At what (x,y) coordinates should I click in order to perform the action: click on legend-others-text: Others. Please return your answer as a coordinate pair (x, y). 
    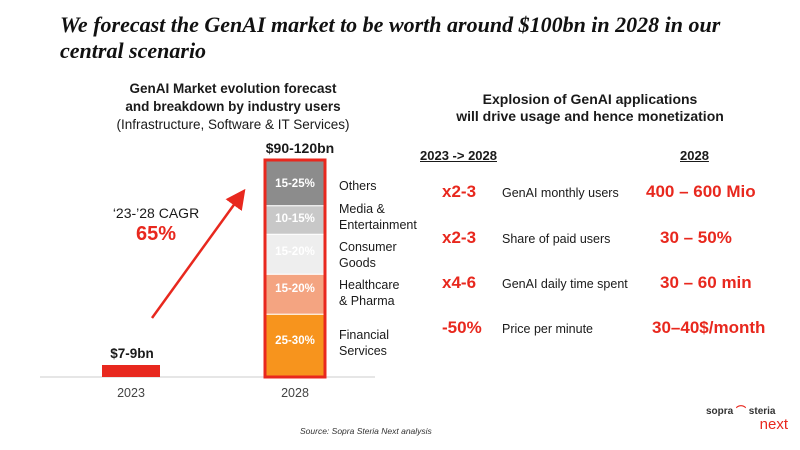
    Looking at the image, I should click on (358, 186).